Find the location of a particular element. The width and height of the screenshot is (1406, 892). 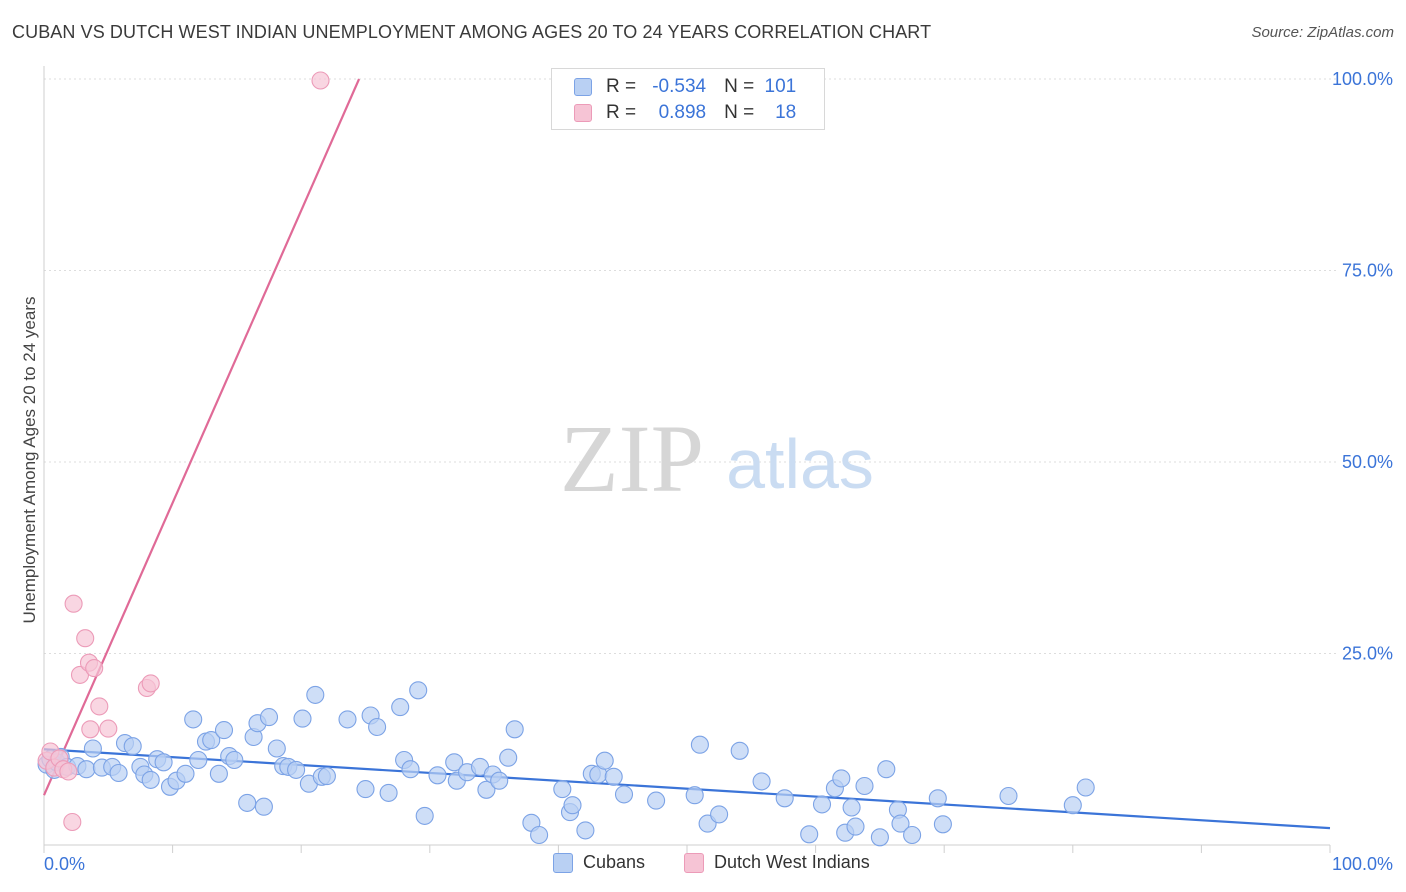

stats-legend: R = -0.534 N = 101 R = 0.898 N = 18 is located at coordinates (688, 99).